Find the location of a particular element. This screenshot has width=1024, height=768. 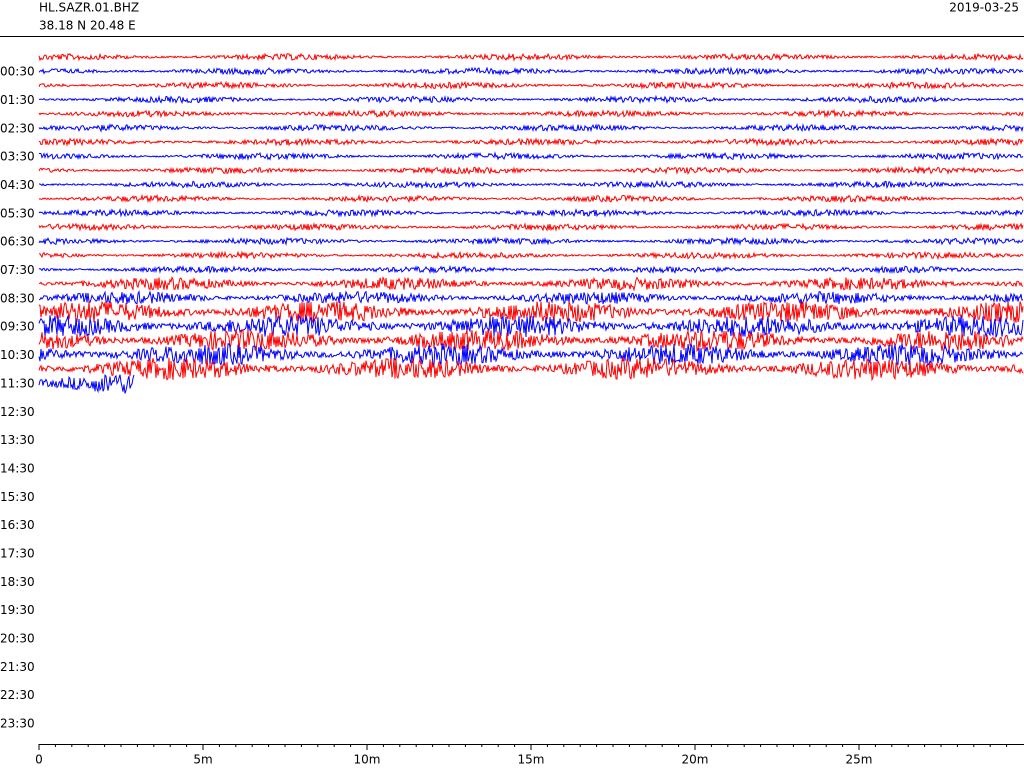

x-tick-label: 10m is located at coordinates (367, 760).